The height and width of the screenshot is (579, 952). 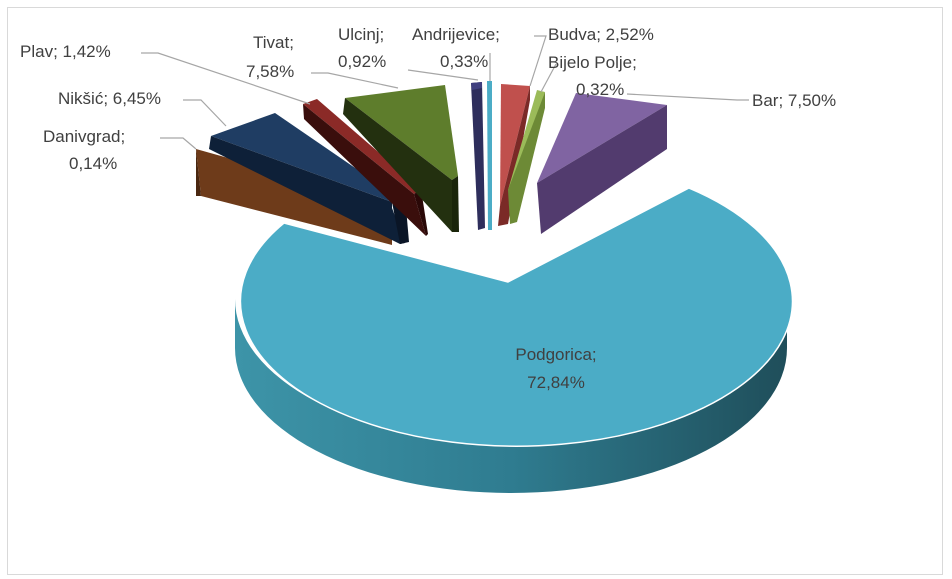 What do you see at coordinates (178, 143) in the screenshot?
I see `leader-danivgrad` at bounding box center [178, 143].